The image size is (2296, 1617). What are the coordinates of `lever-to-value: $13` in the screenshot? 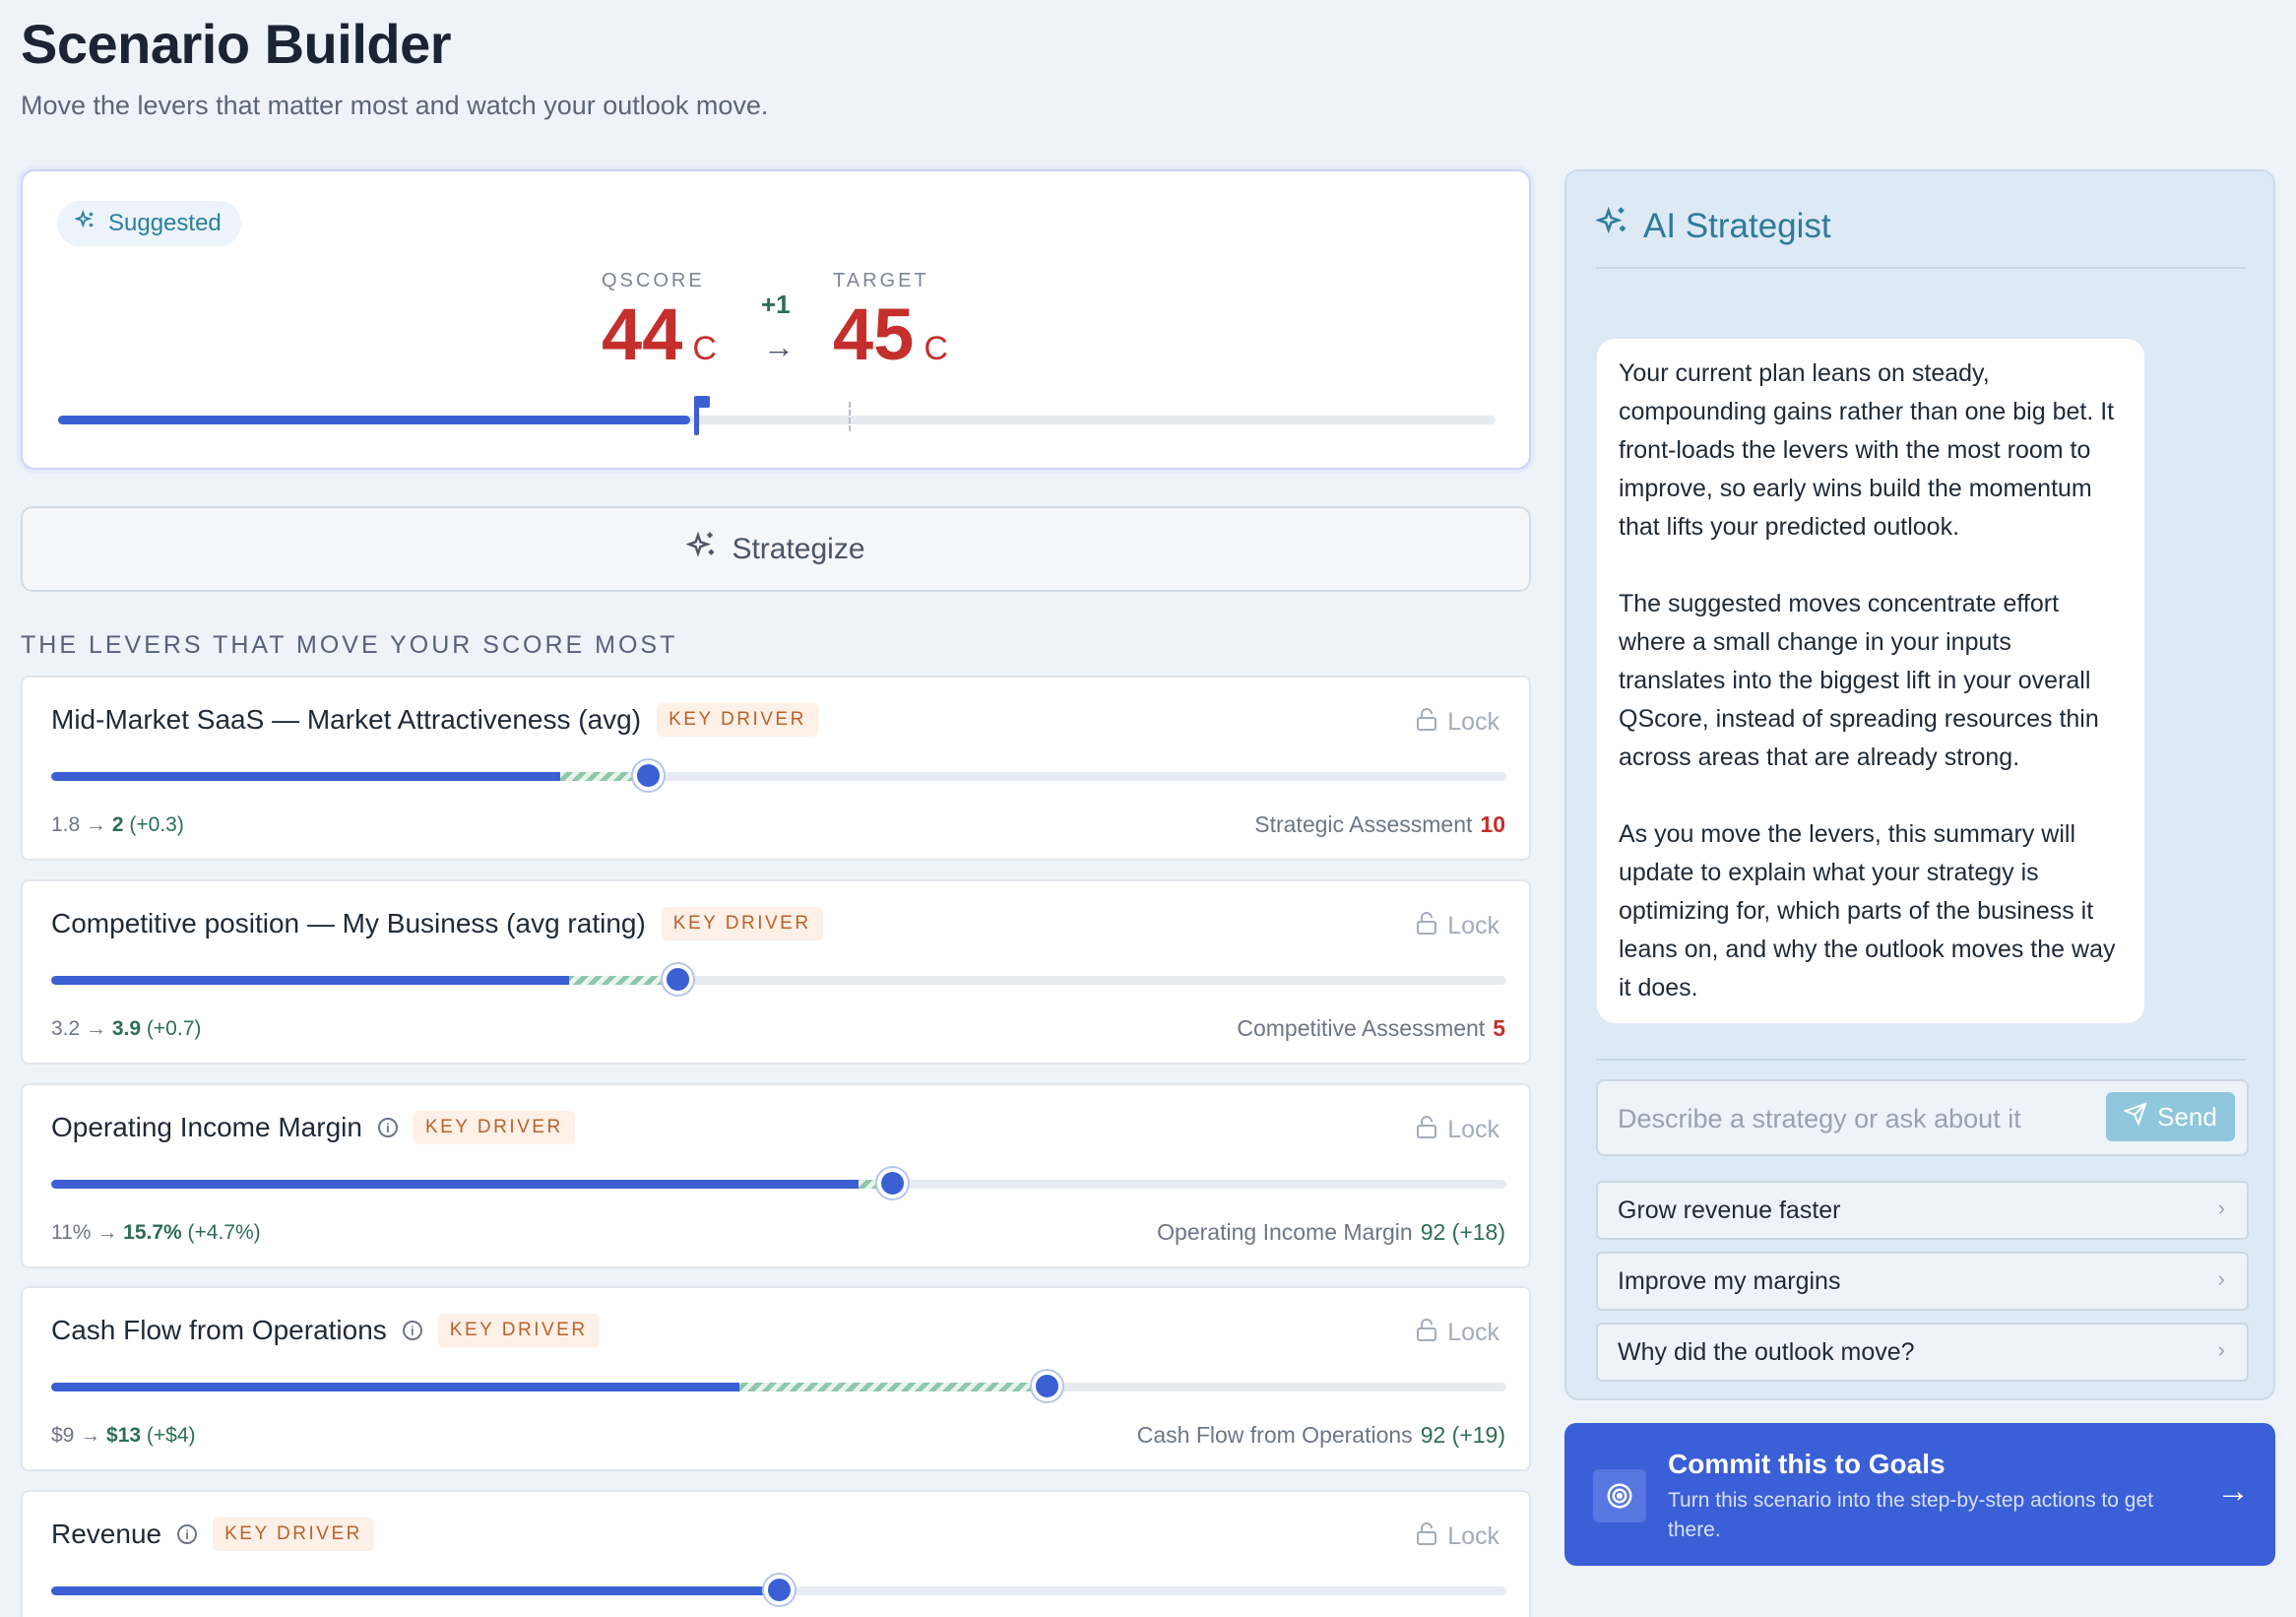 It's located at (124, 1435).